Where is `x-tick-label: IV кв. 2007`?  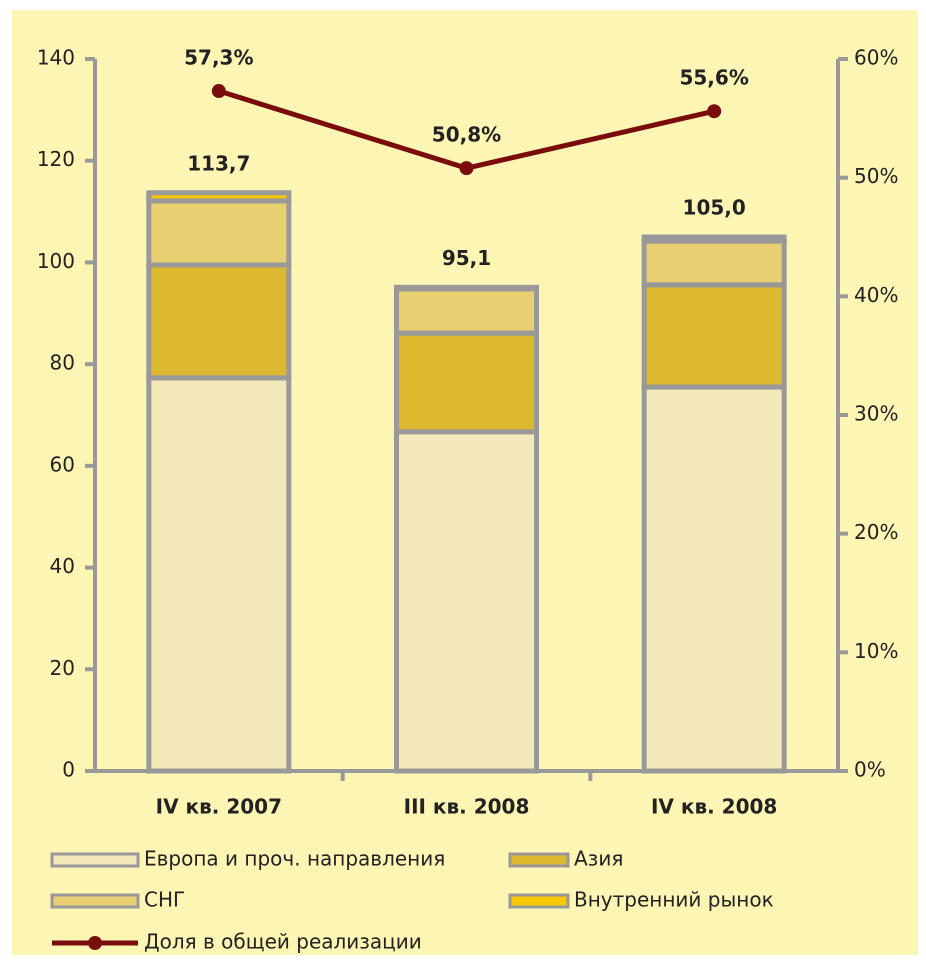 x-tick-label: IV кв. 2007 is located at coordinates (219, 807).